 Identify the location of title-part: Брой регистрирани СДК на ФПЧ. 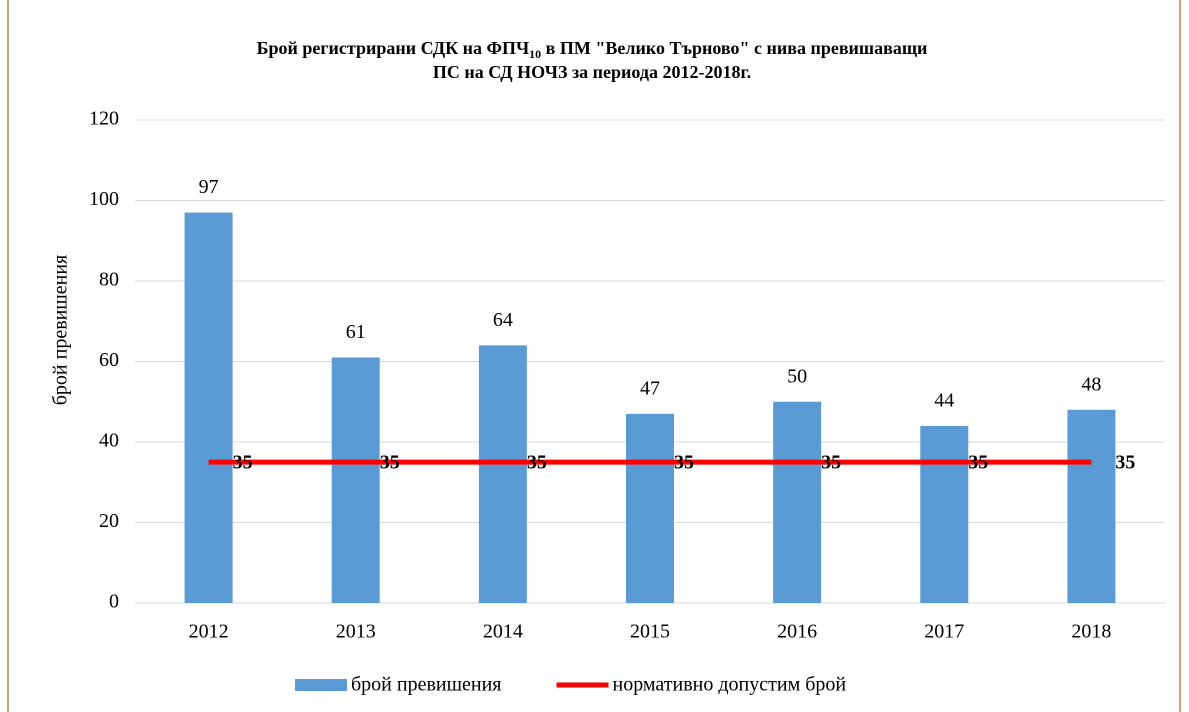
(393, 48).